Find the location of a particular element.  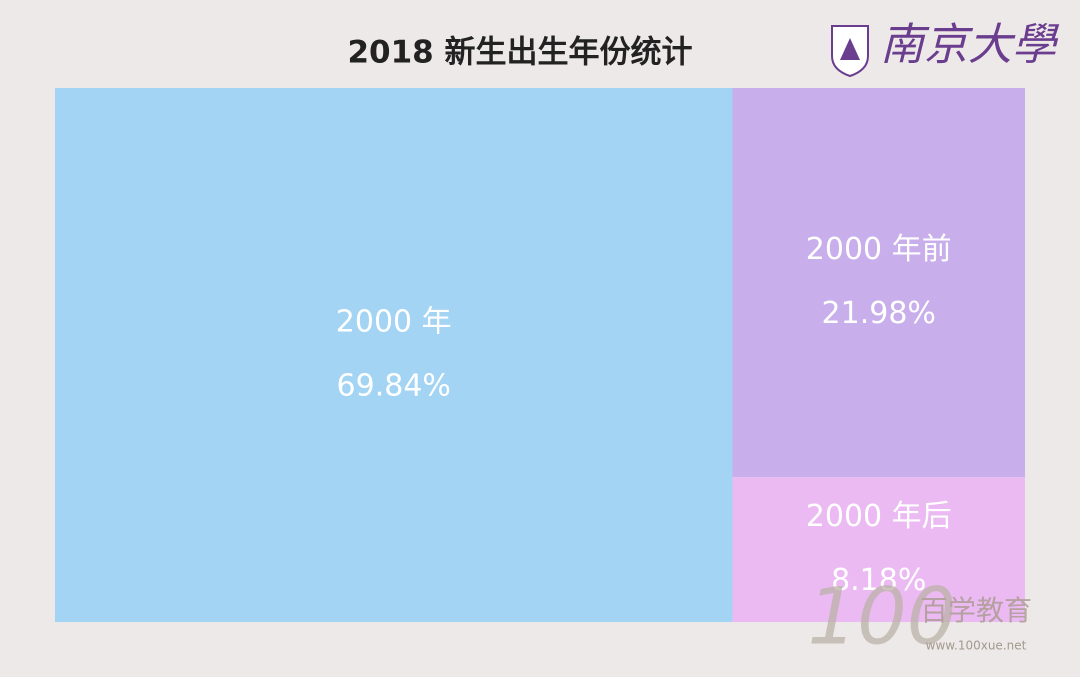

watermark-url: www.100xue.net is located at coordinates (976, 646).